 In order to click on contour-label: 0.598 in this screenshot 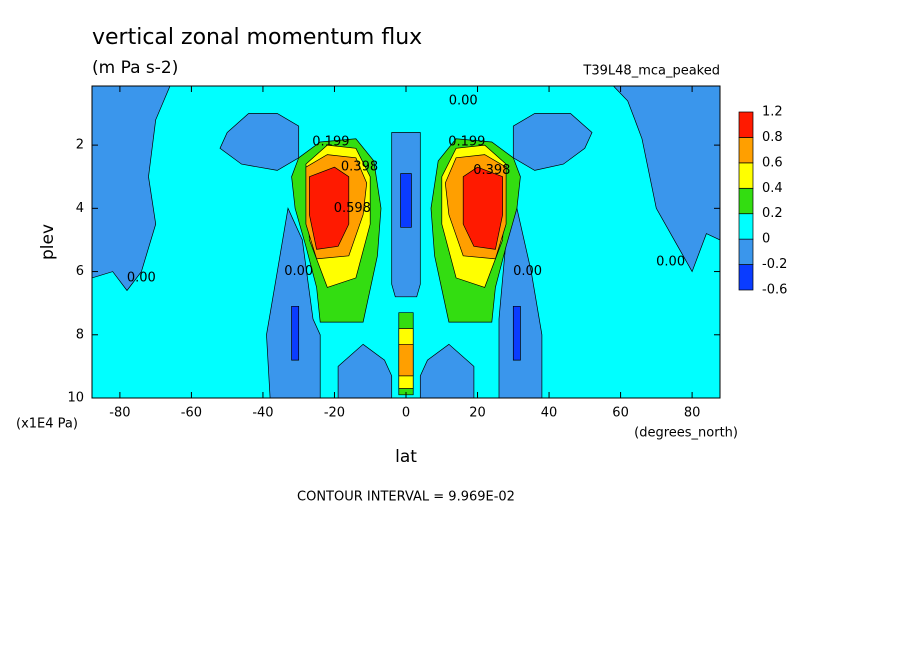, I will do `click(352, 208)`.